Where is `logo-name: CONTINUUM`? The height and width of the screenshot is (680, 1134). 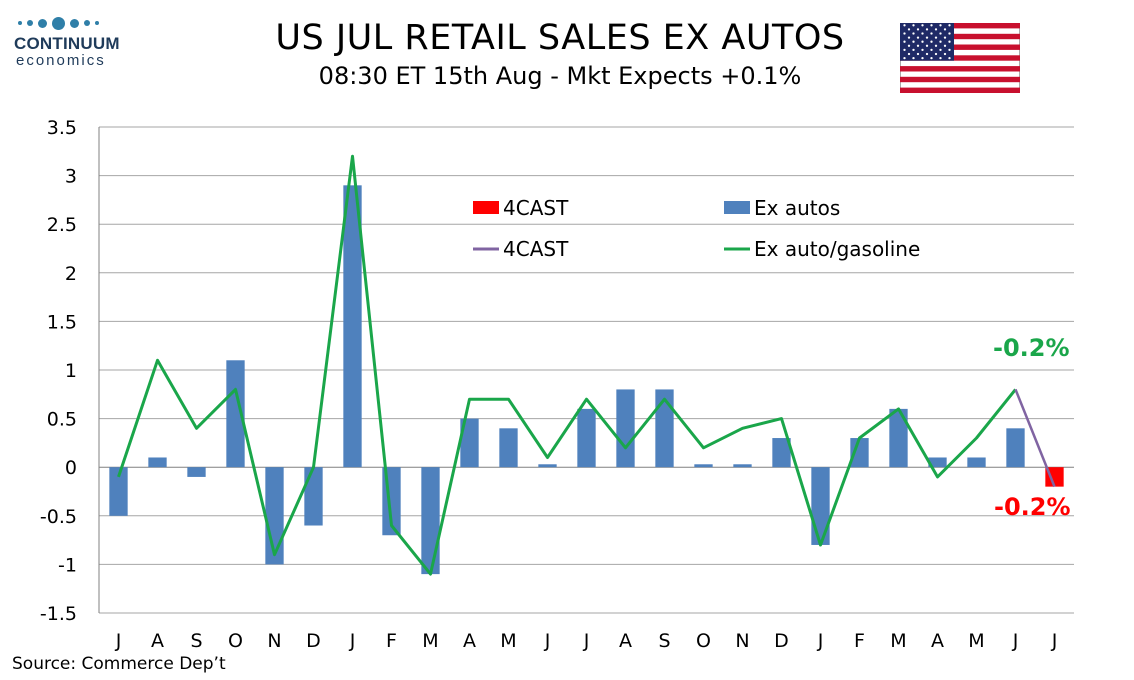 logo-name: CONTINUUM is located at coordinates (67, 43).